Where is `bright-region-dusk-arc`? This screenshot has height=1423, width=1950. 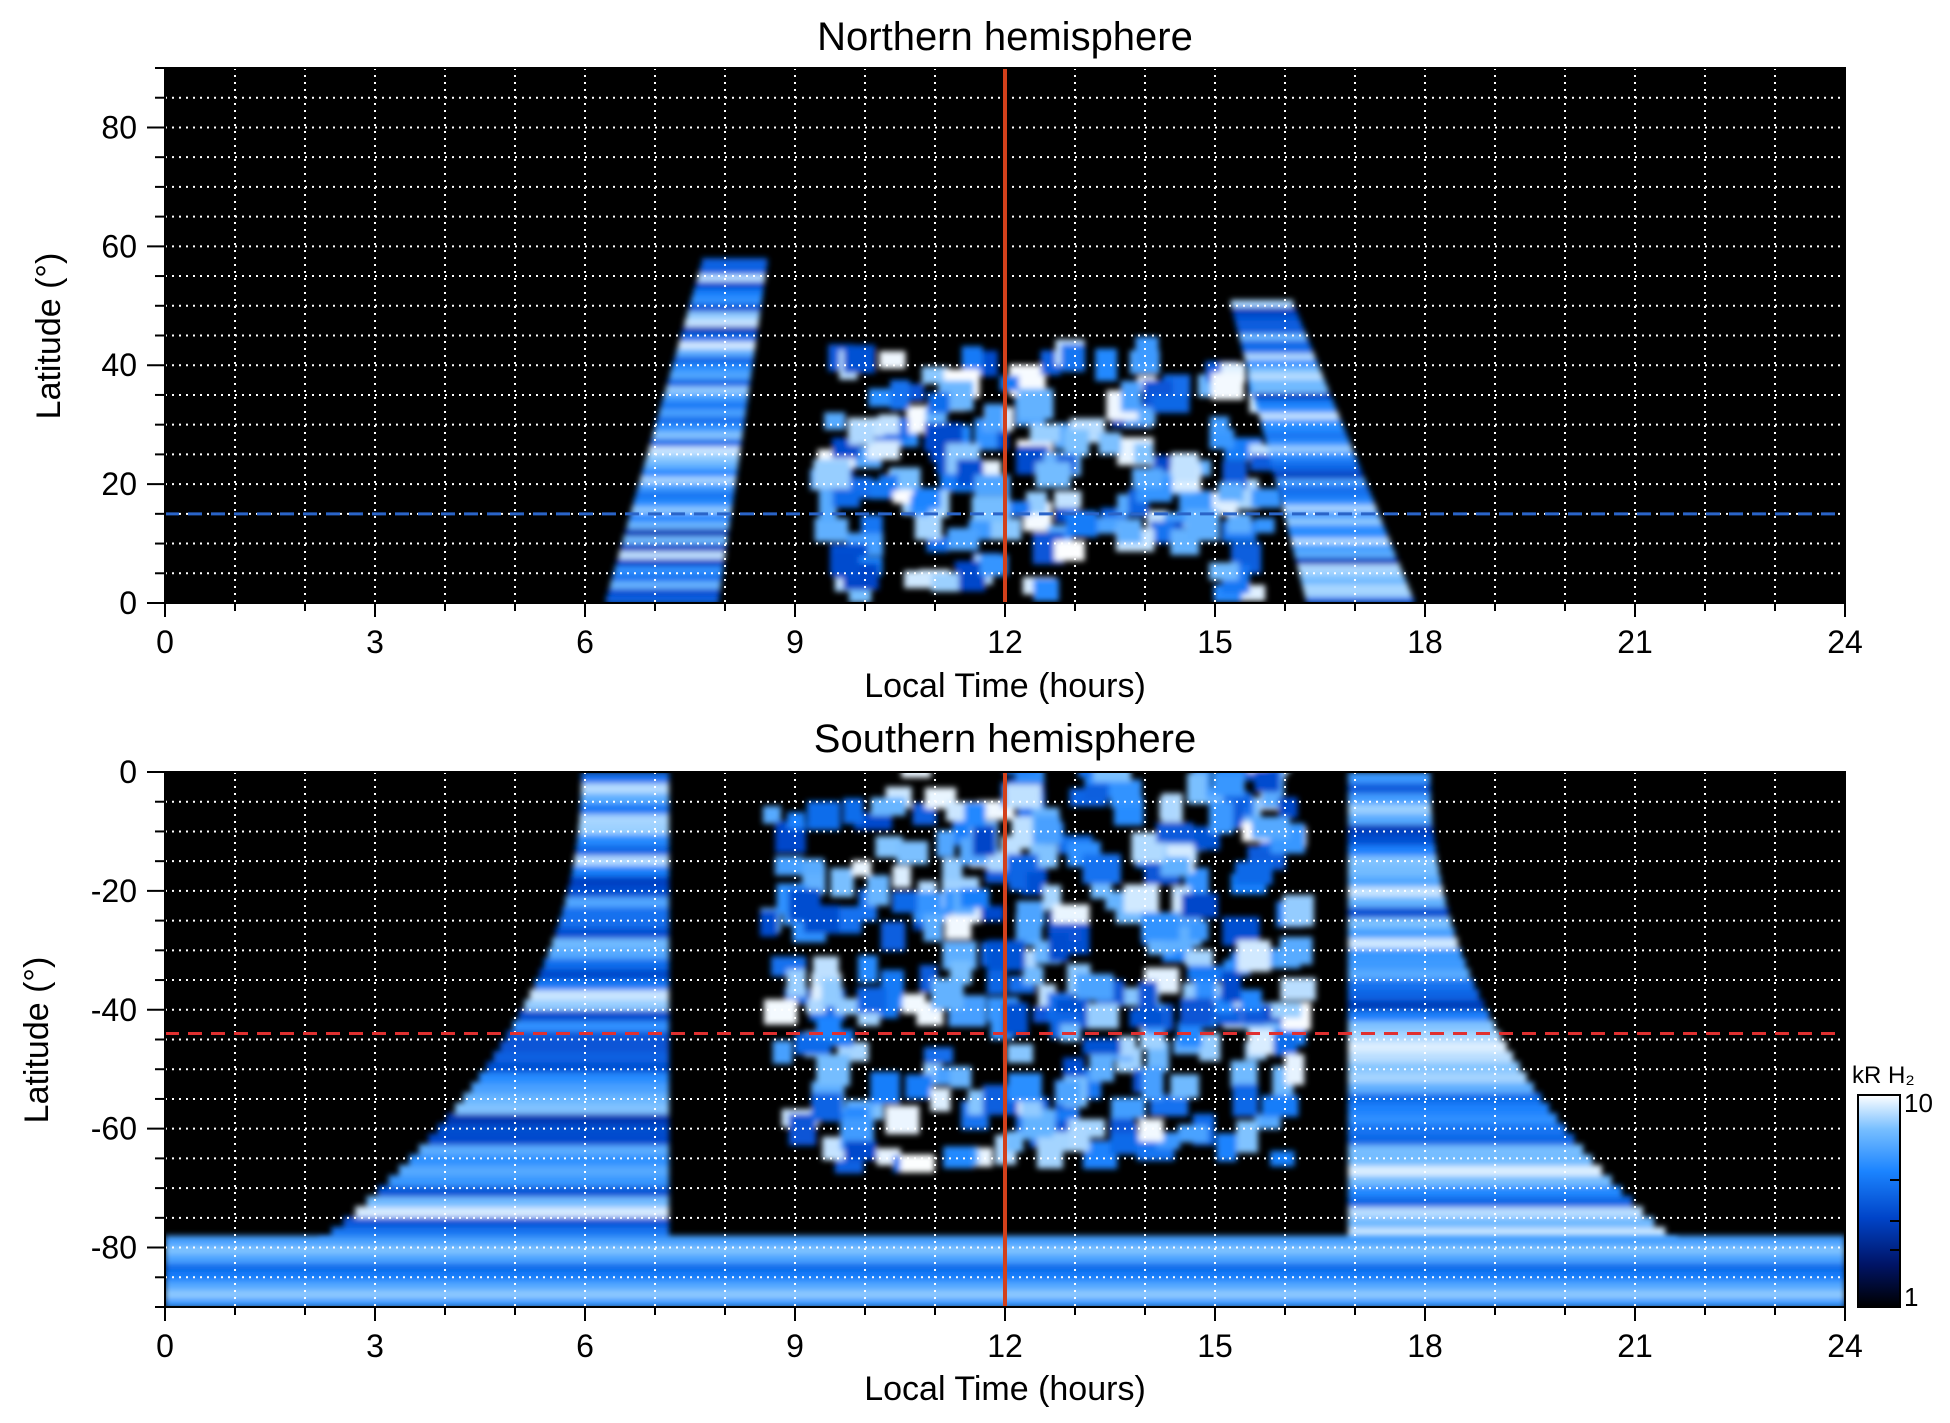 bright-region-dusk-arc is located at coordinates (1322, 451).